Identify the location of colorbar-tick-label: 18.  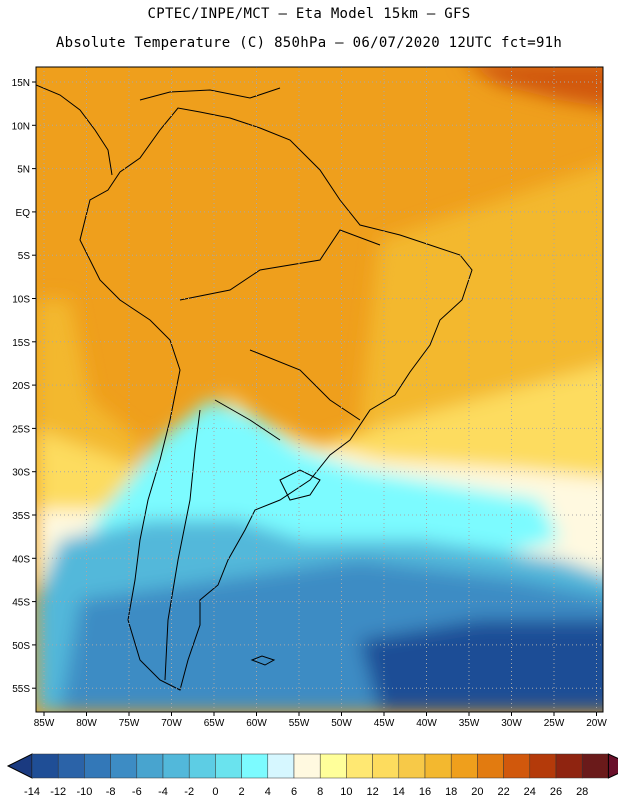
(451, 792).